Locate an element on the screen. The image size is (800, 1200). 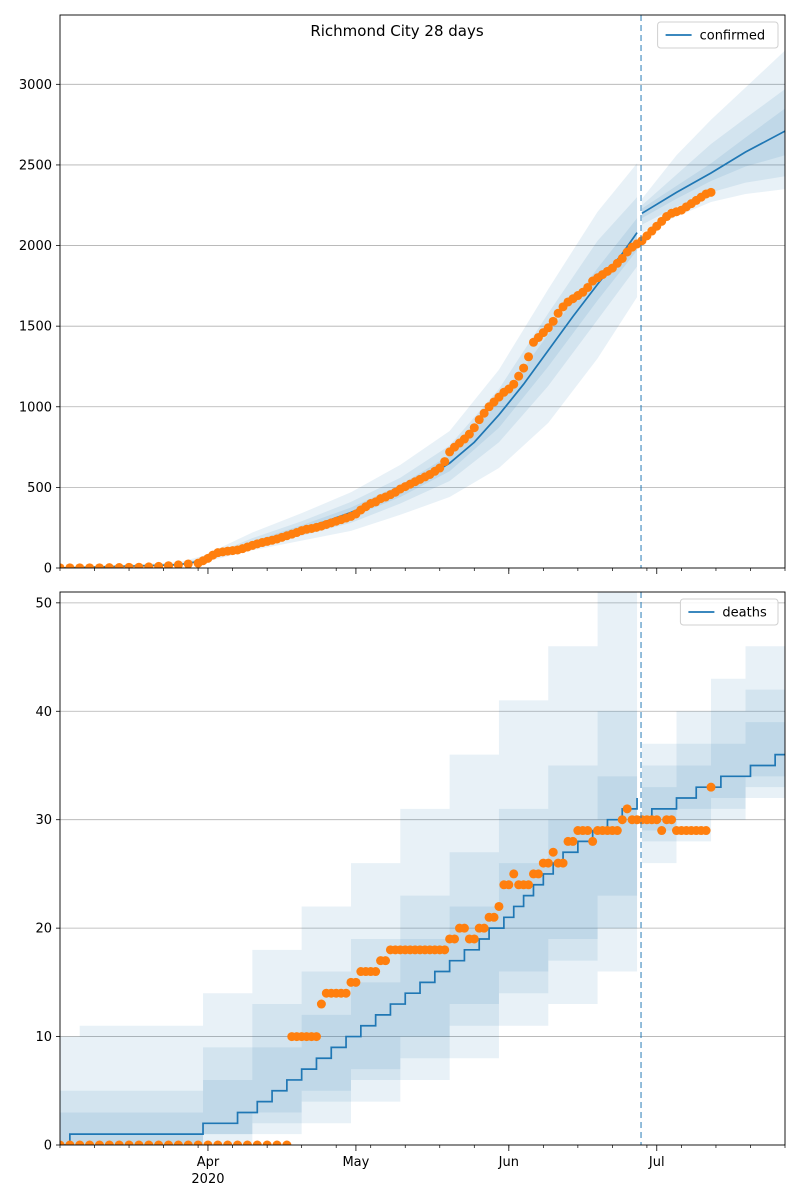
y-tick-label: 30 is located at coordinates (43, 820).